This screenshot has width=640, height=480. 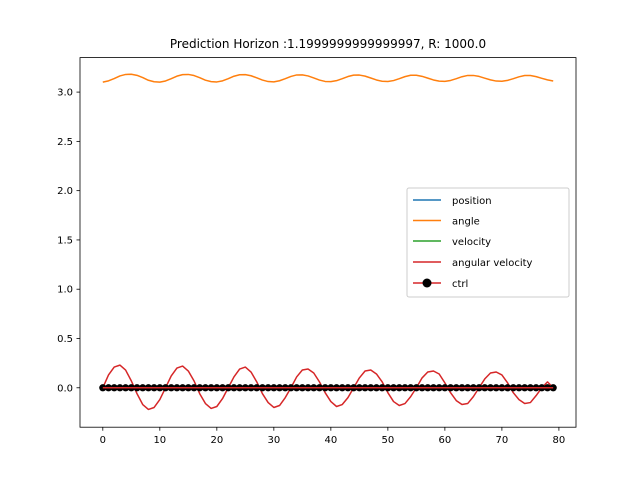 What do you see at coordinates (466, 222) in the screenshot?
I see `legend-label-angle: angle` at bounding box center [466, 222].